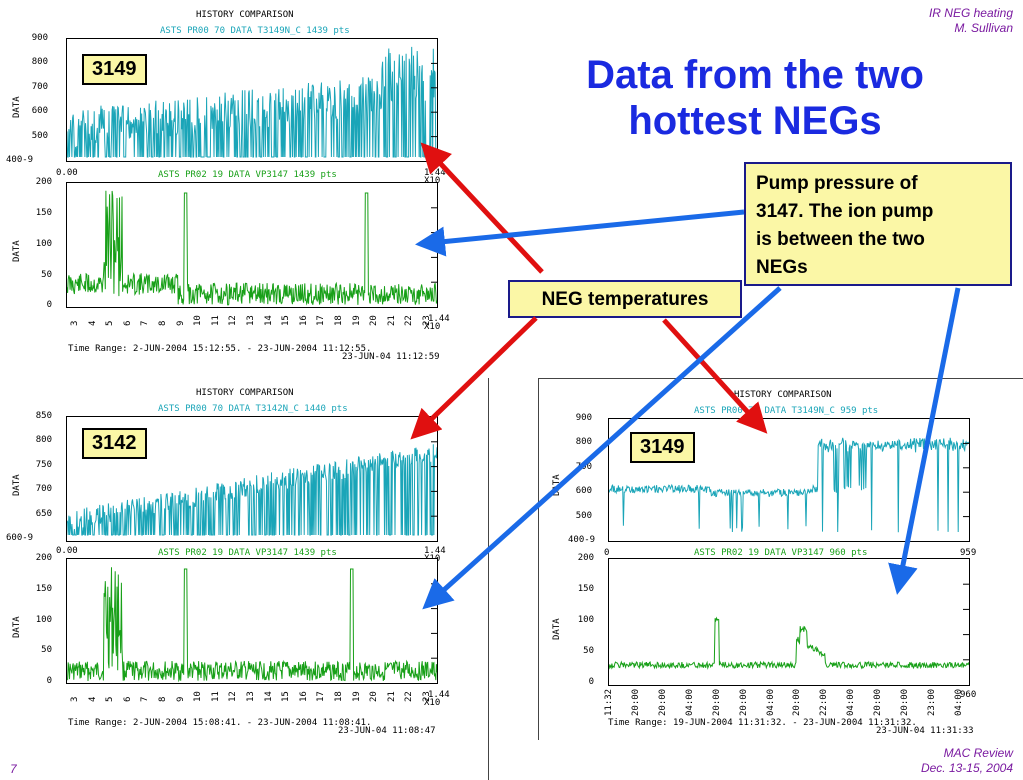 The image size is (1023, 780). I want to click on y-tick: 50, so click(46, 650).